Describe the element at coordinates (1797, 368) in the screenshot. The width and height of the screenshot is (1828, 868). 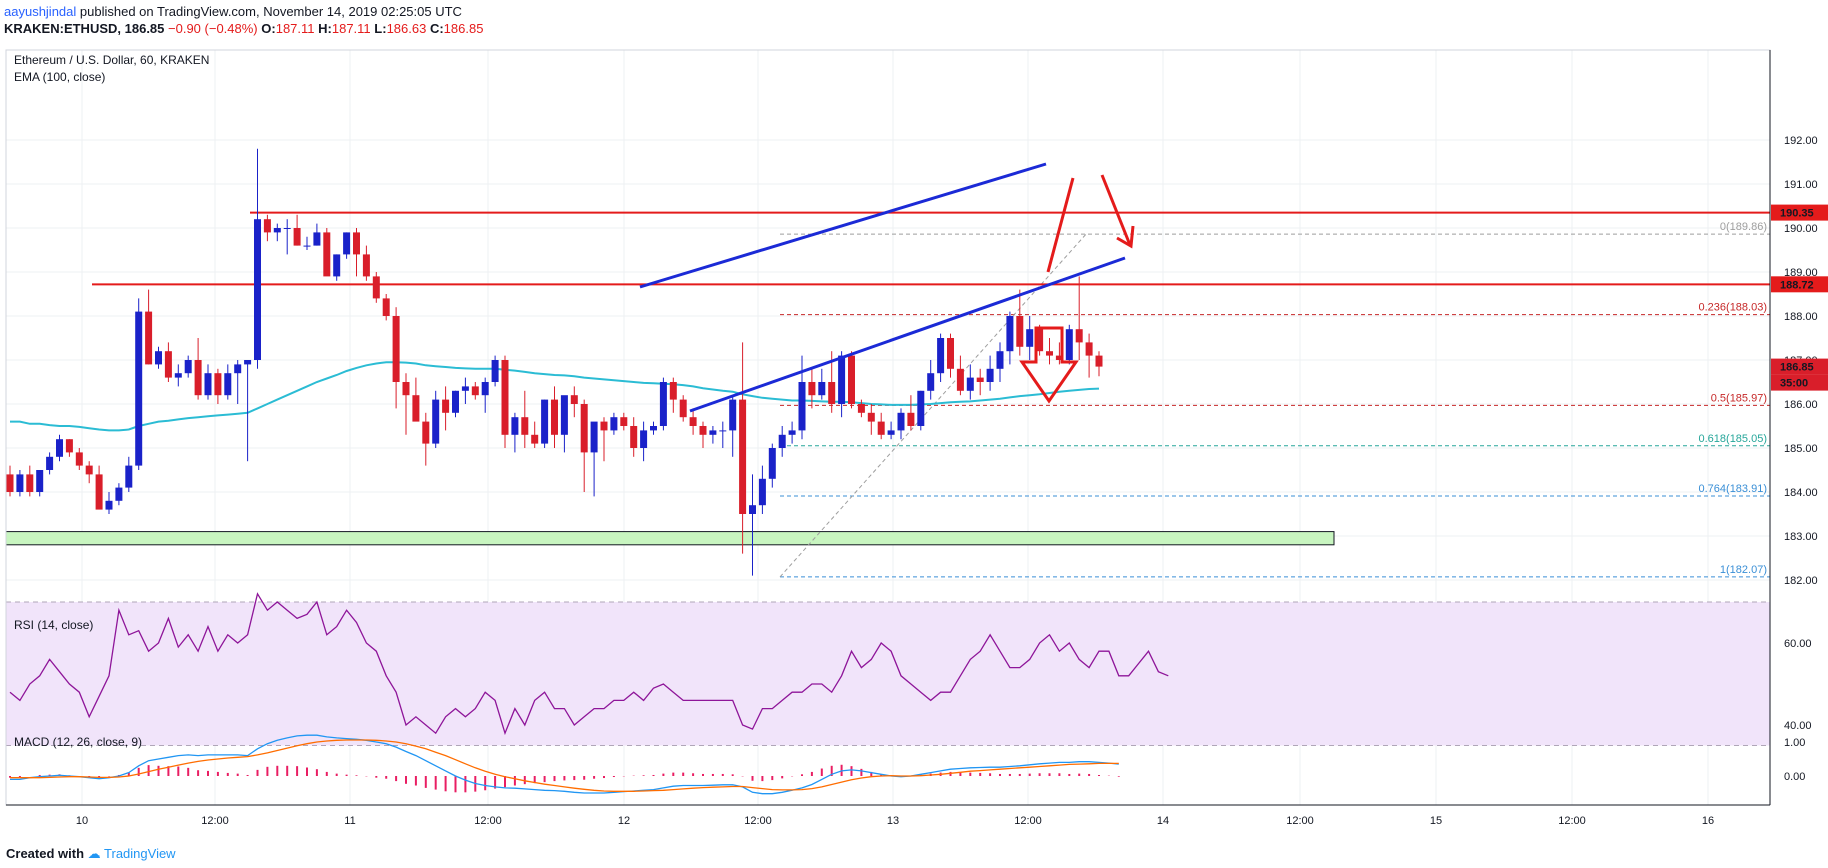
I see `price-label-last: 186.85` at that location.